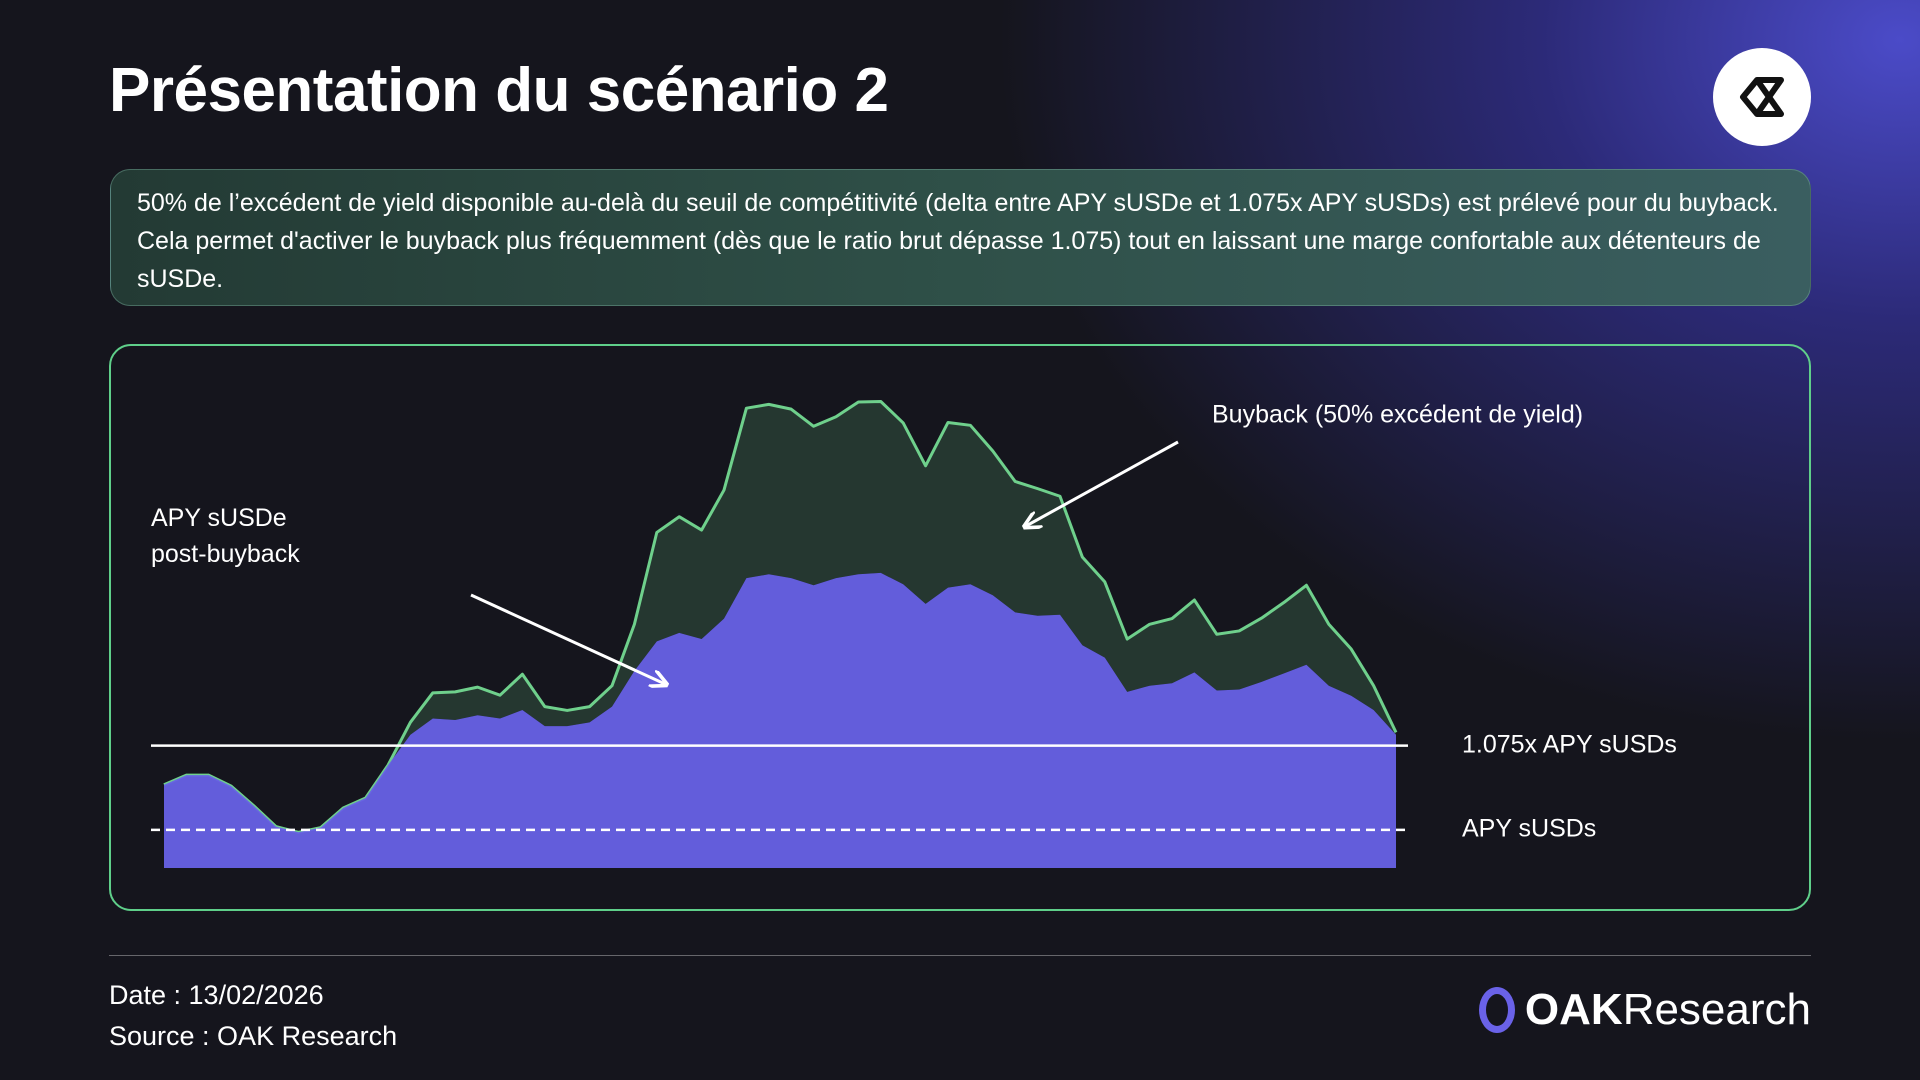 The image size is (1920, 1080). I want to click on brand: OAK Research, so click(1644, 1010).